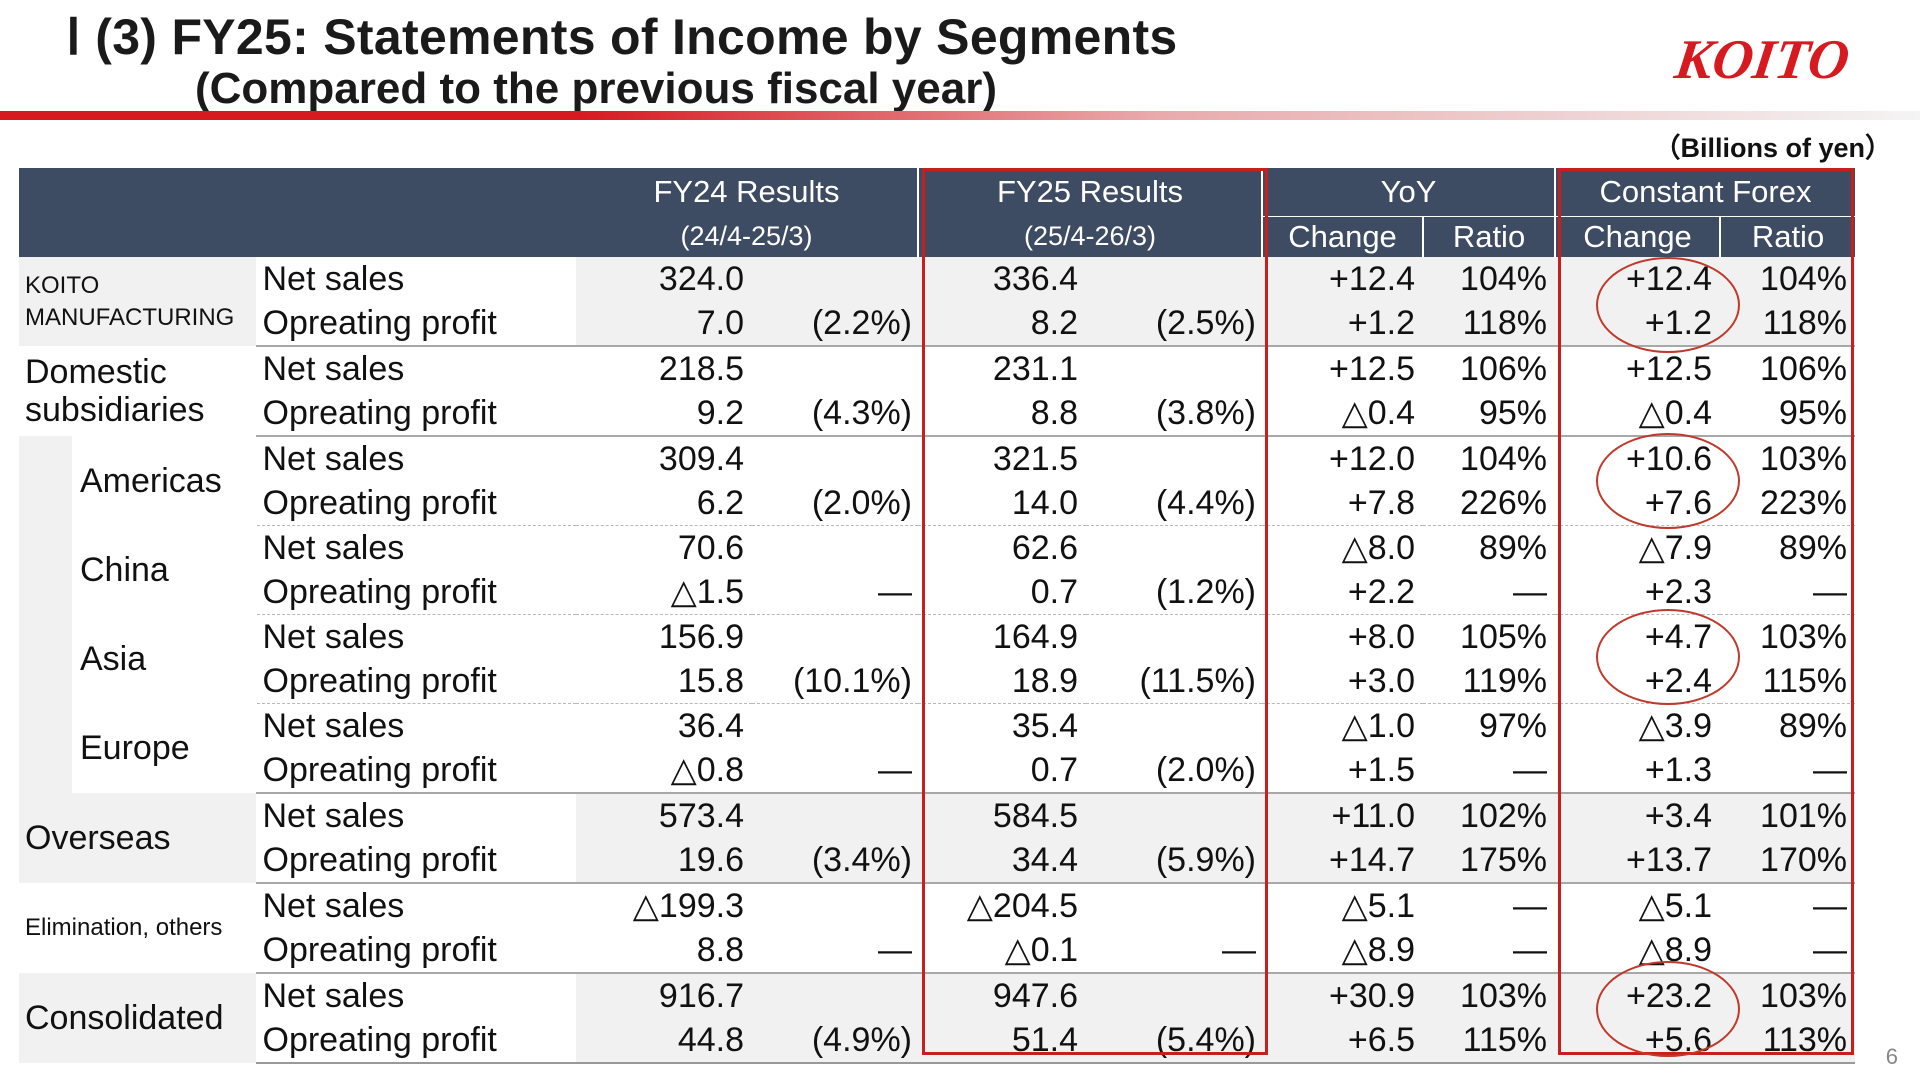  I want to click on fy24-margin: (2.0%), so click(835, 503).